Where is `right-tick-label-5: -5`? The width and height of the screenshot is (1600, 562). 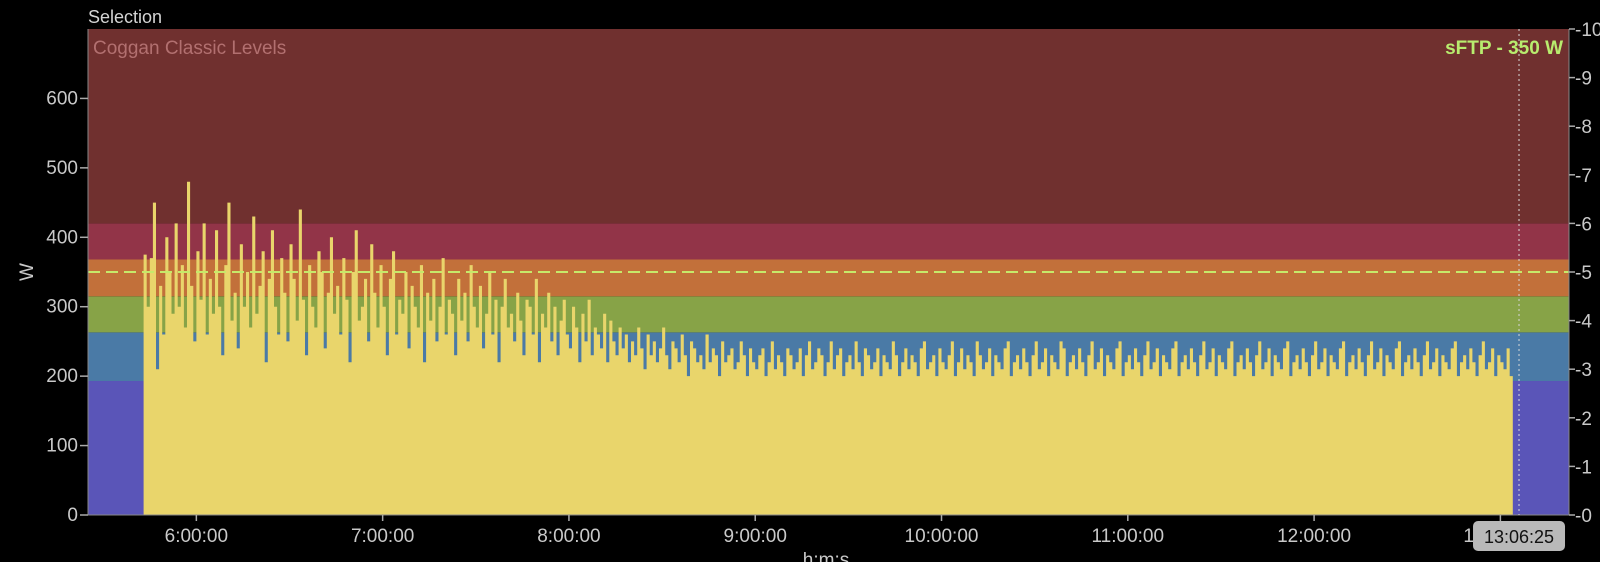 right-tick-label-5: -5 is located at coordinates (1583, 273).